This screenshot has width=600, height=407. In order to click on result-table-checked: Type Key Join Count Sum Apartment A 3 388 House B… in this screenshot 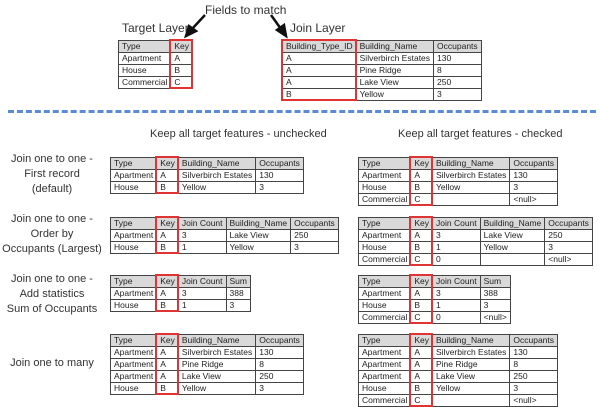, I will do `click(434, 299)`.